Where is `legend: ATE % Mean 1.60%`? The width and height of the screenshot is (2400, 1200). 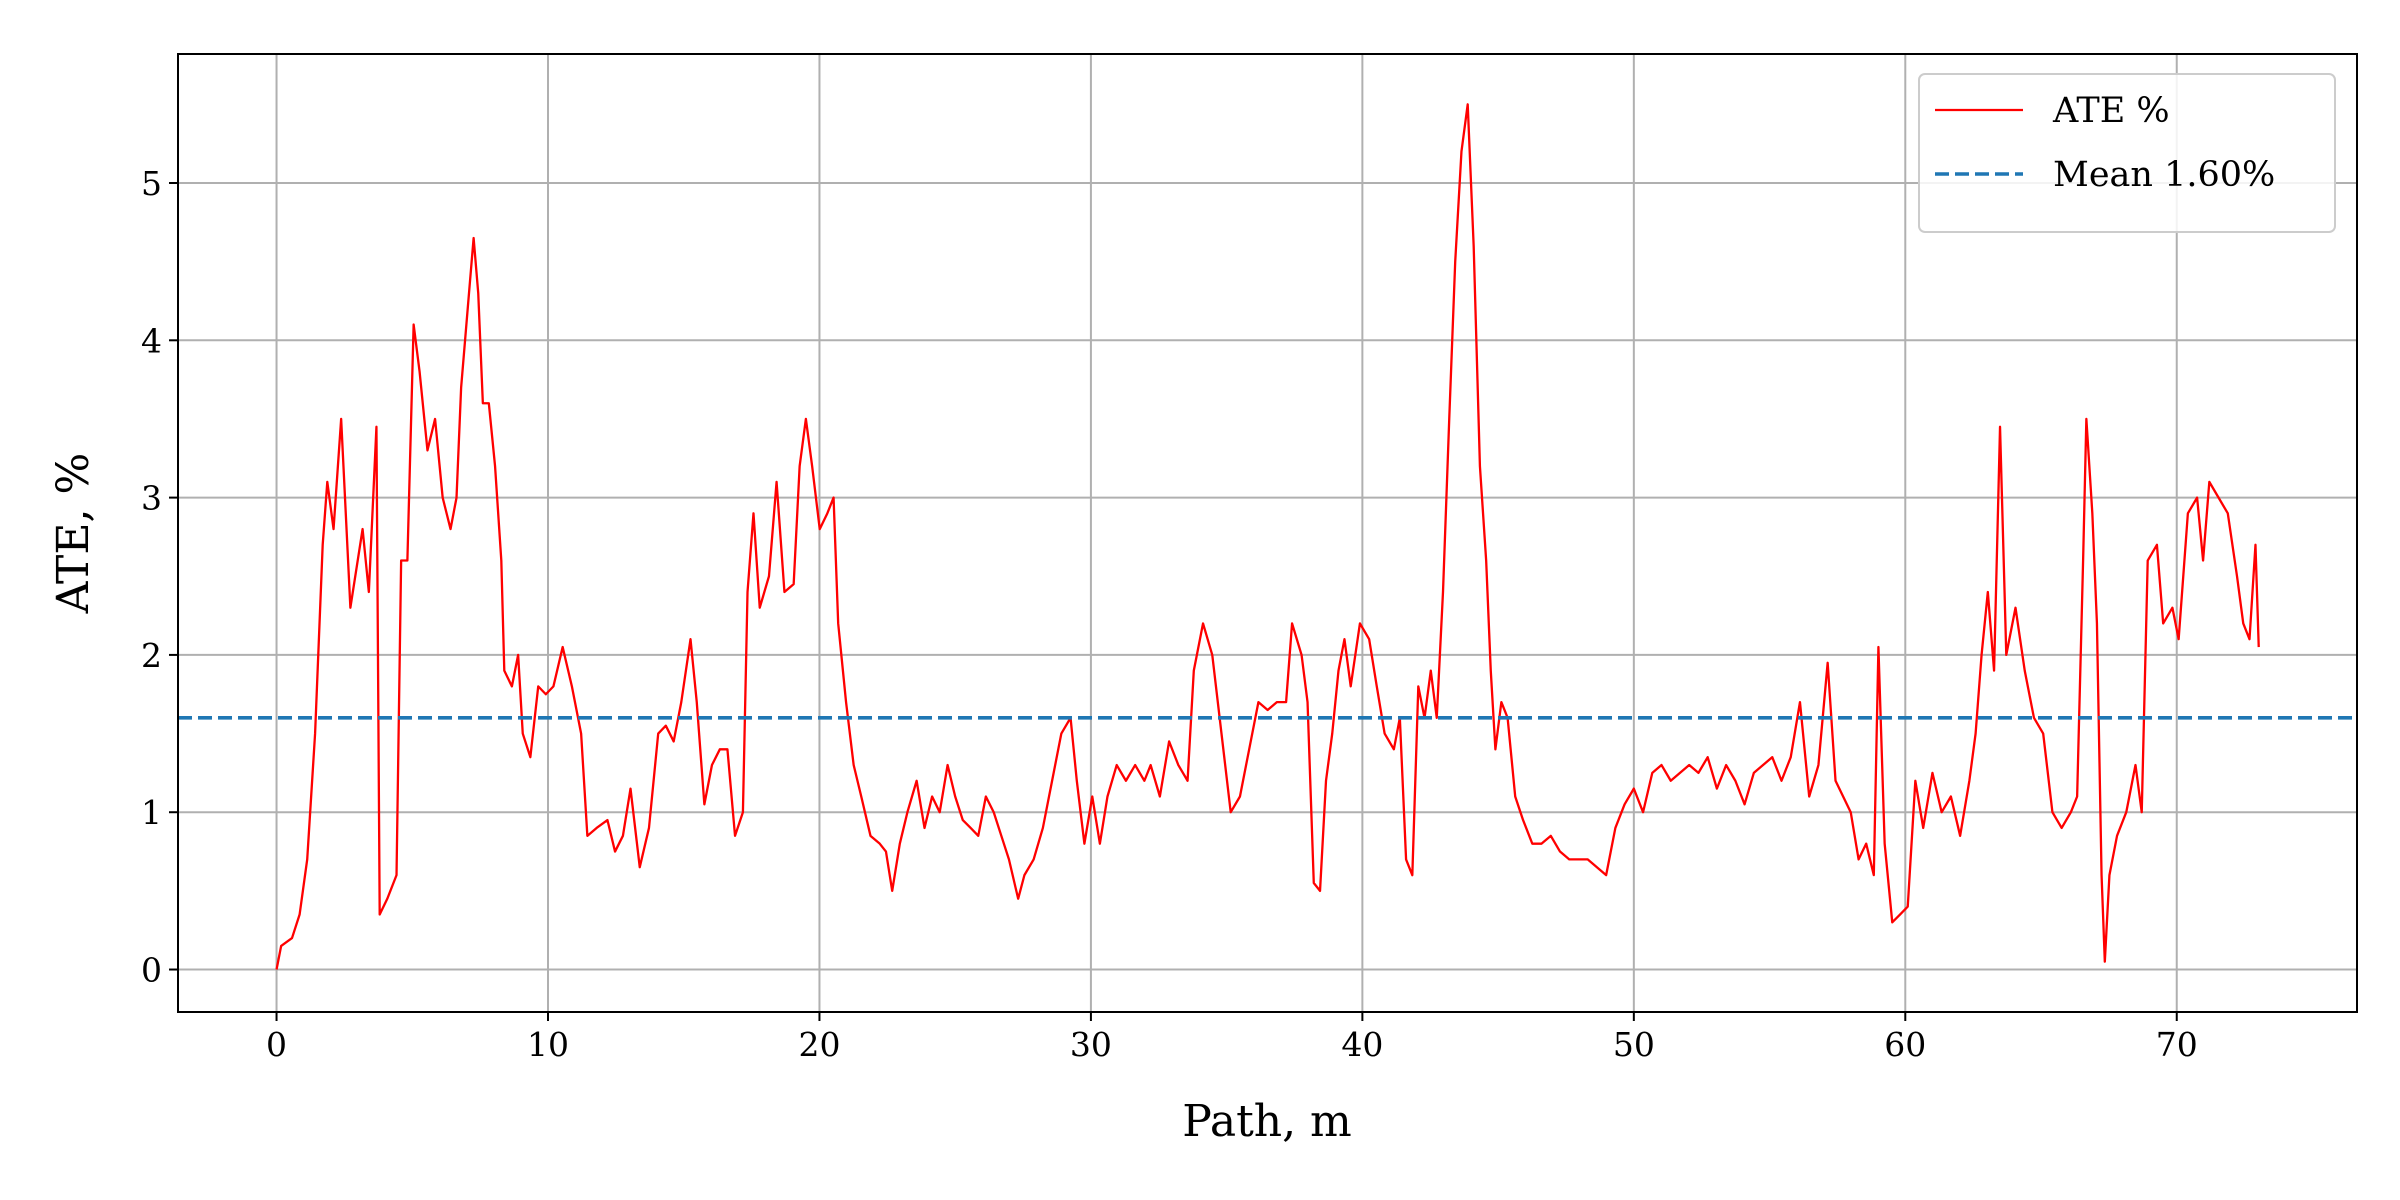 legend: ATE % Mean 1.60% is located at coordinates (2127, 153).